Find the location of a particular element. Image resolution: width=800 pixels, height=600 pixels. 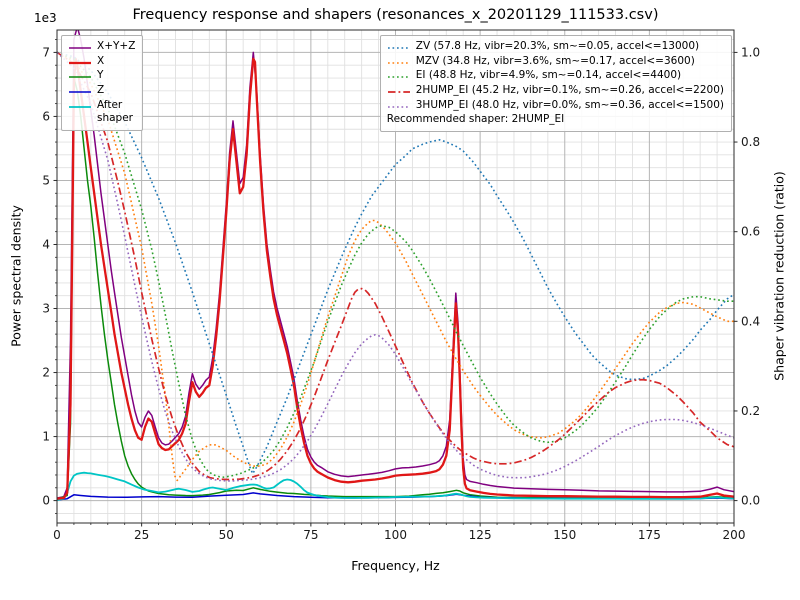

legend-entry: X+Y+Z is located at coordinates (101, 47).